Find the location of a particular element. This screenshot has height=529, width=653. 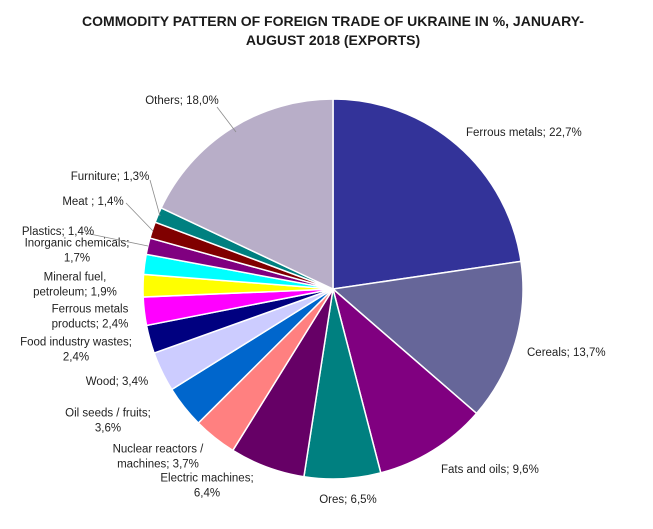

data-label-ferrous-metals: Ferrous metals; 22,7% is located at coordinates (524, 133).